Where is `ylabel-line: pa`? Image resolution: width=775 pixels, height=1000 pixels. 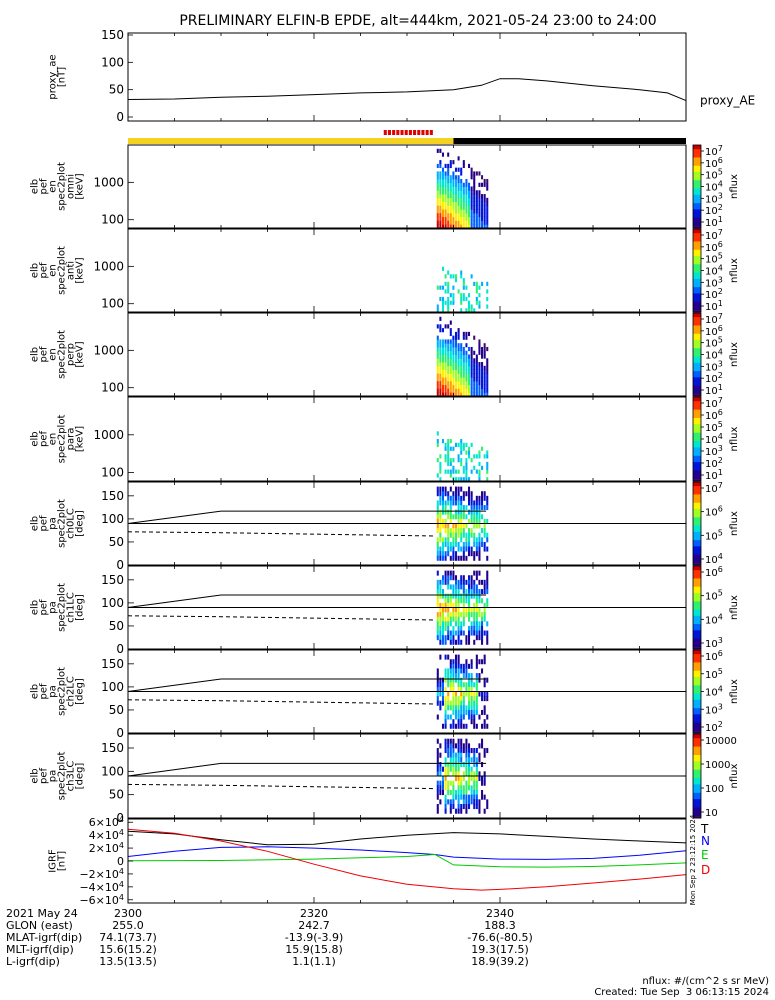
ylabel-line: pa is located at coordinates (53, 523).